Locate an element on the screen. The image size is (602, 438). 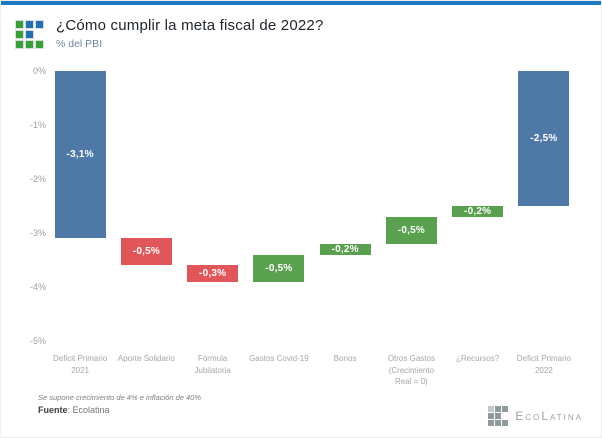
bar-deficit-primario-2022: -2,5% is located at coordinates (544, 138).